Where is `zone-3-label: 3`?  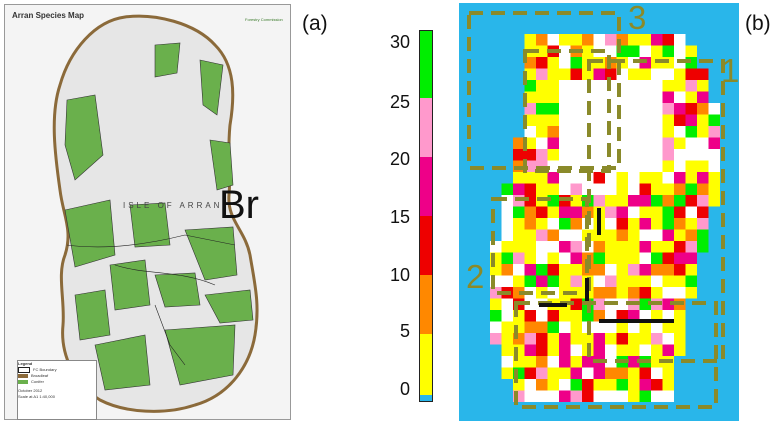 zone-3-label: 3 is located at coordinates (637, 18).